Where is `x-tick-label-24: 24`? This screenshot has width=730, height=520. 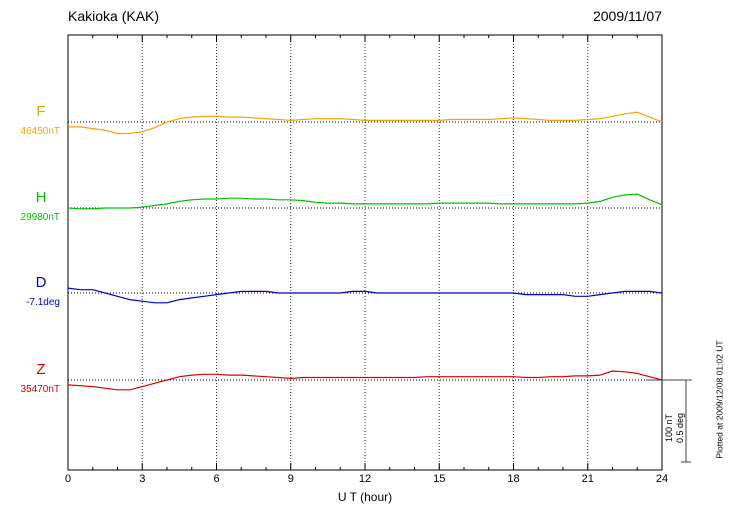 x-tick-label-24: 24 is located at coordinates (662, 479).